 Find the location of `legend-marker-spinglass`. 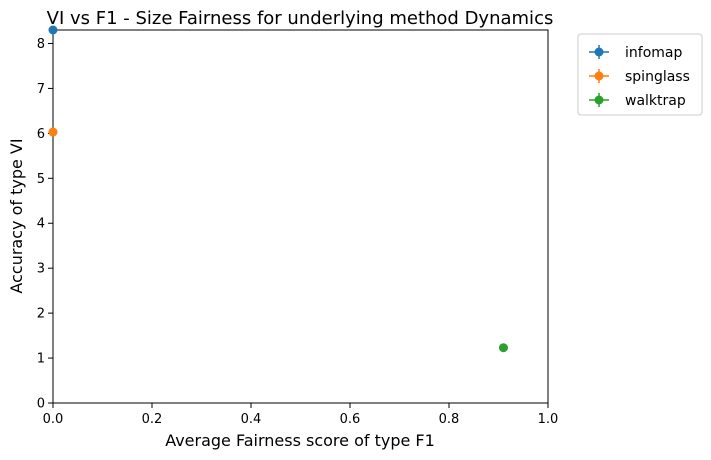

legend-marker-spinglass is located at coordinates (599, 76).